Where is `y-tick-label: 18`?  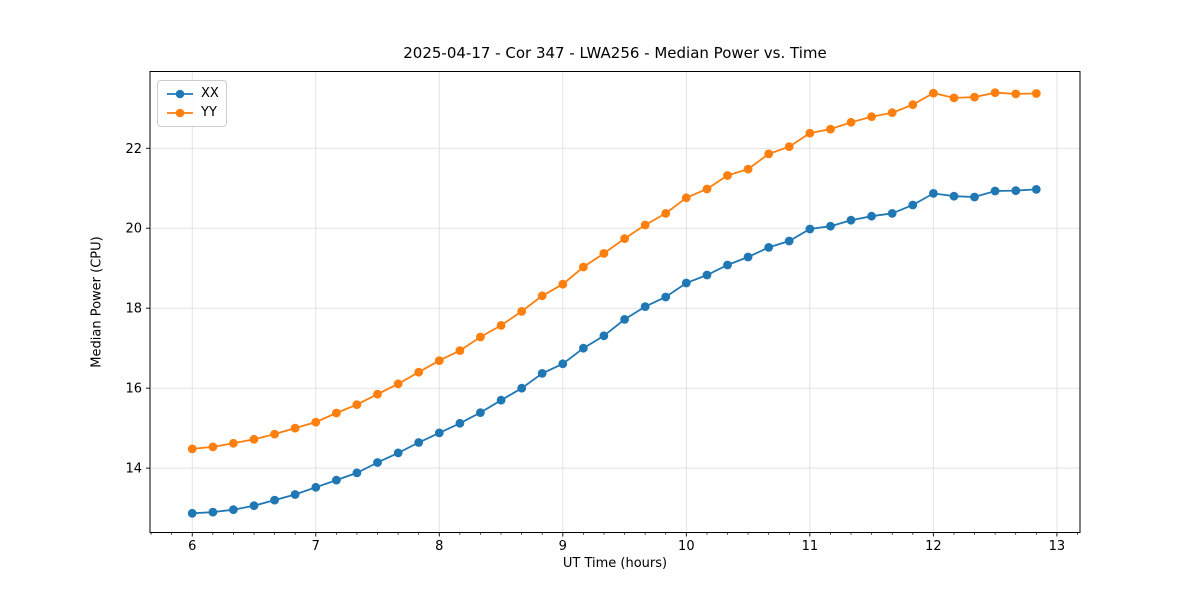 y-tick-label: 18 is located at coordinates (133, 309).